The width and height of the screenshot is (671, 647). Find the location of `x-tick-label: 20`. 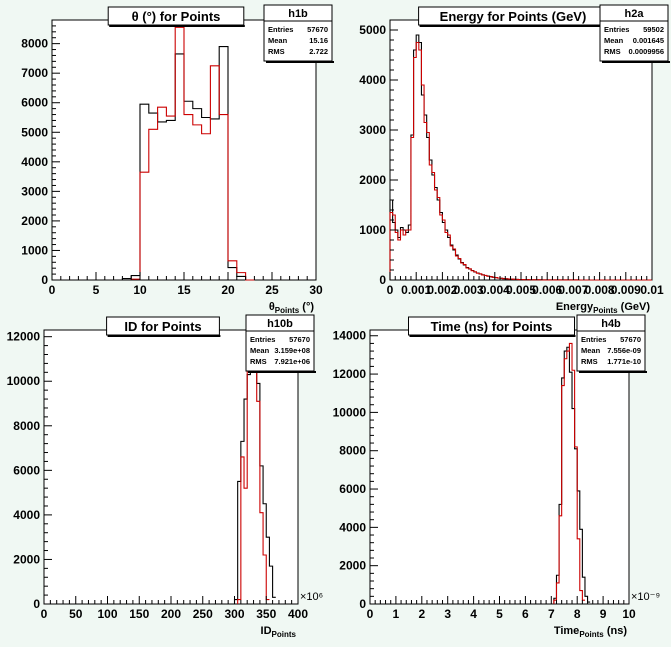

x-tick-label: 20 is located at coordinates (228, 290).